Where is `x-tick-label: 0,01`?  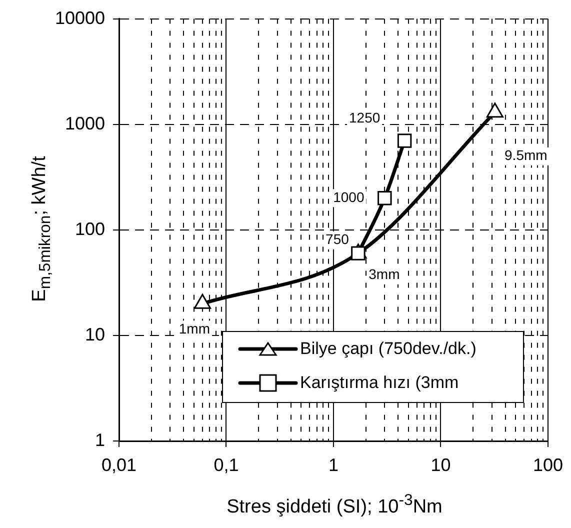 x-tick-label: 0,01 is located at coordinates (119, 464).